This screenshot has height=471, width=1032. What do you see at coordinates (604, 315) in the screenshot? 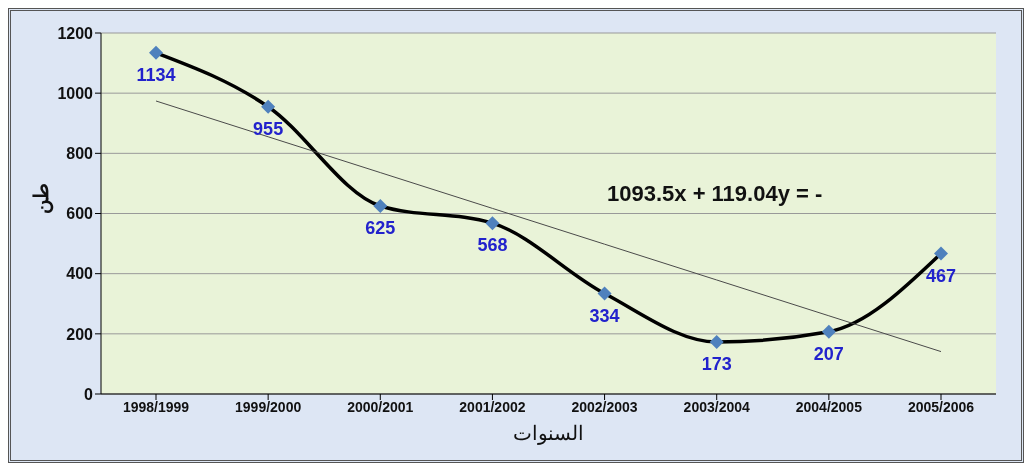
I see `data-label: 334` at bounding box center [604, 315].